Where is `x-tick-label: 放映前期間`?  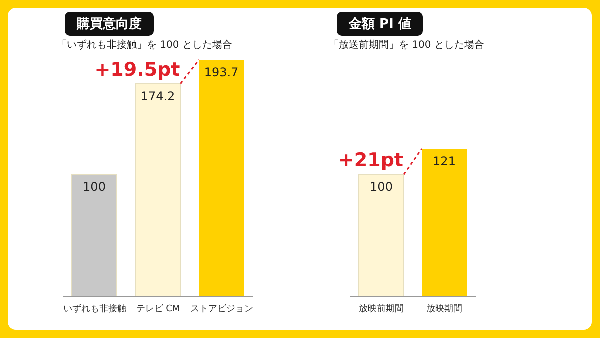 x-tick-label: 放映前期間 is located at coordinates (381, 308).